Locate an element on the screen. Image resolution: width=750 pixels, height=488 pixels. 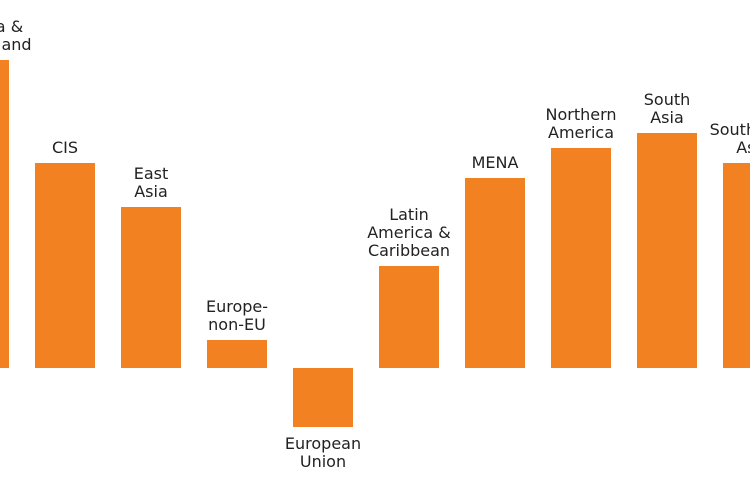
label-line: South is located at coordinates (667, 99).